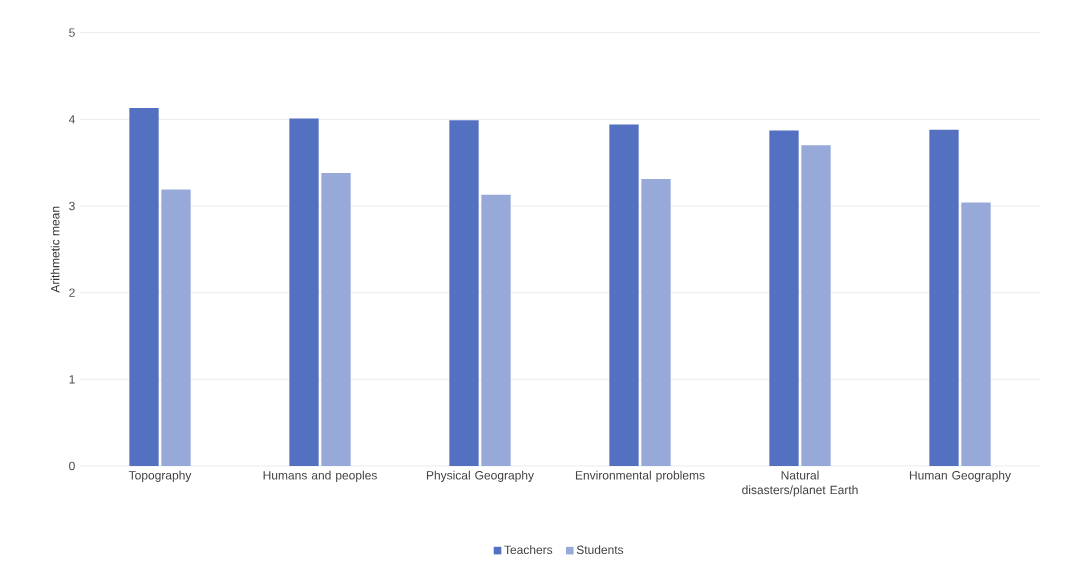  Describe the element at coordinates (960, 476) in the screenshot. I see `x-tick-label: Human Geography` at that location.